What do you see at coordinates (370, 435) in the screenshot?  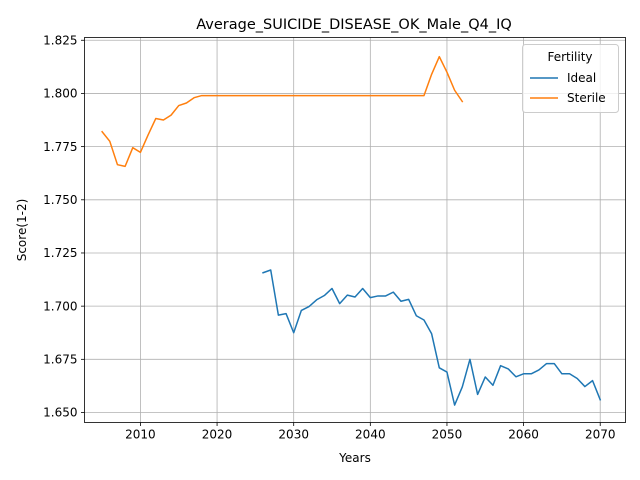 I see `x-tick-label: 2040` at bounding box center [370, 435].